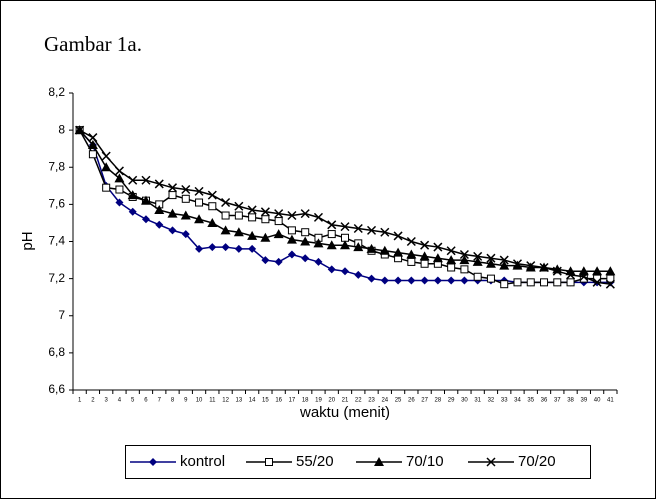 The height and width of the screenshot is (499, 656). Describe the element at coordinates (56, 278) in the screenshot. I see `y-tick-label: 7,2` at that location.